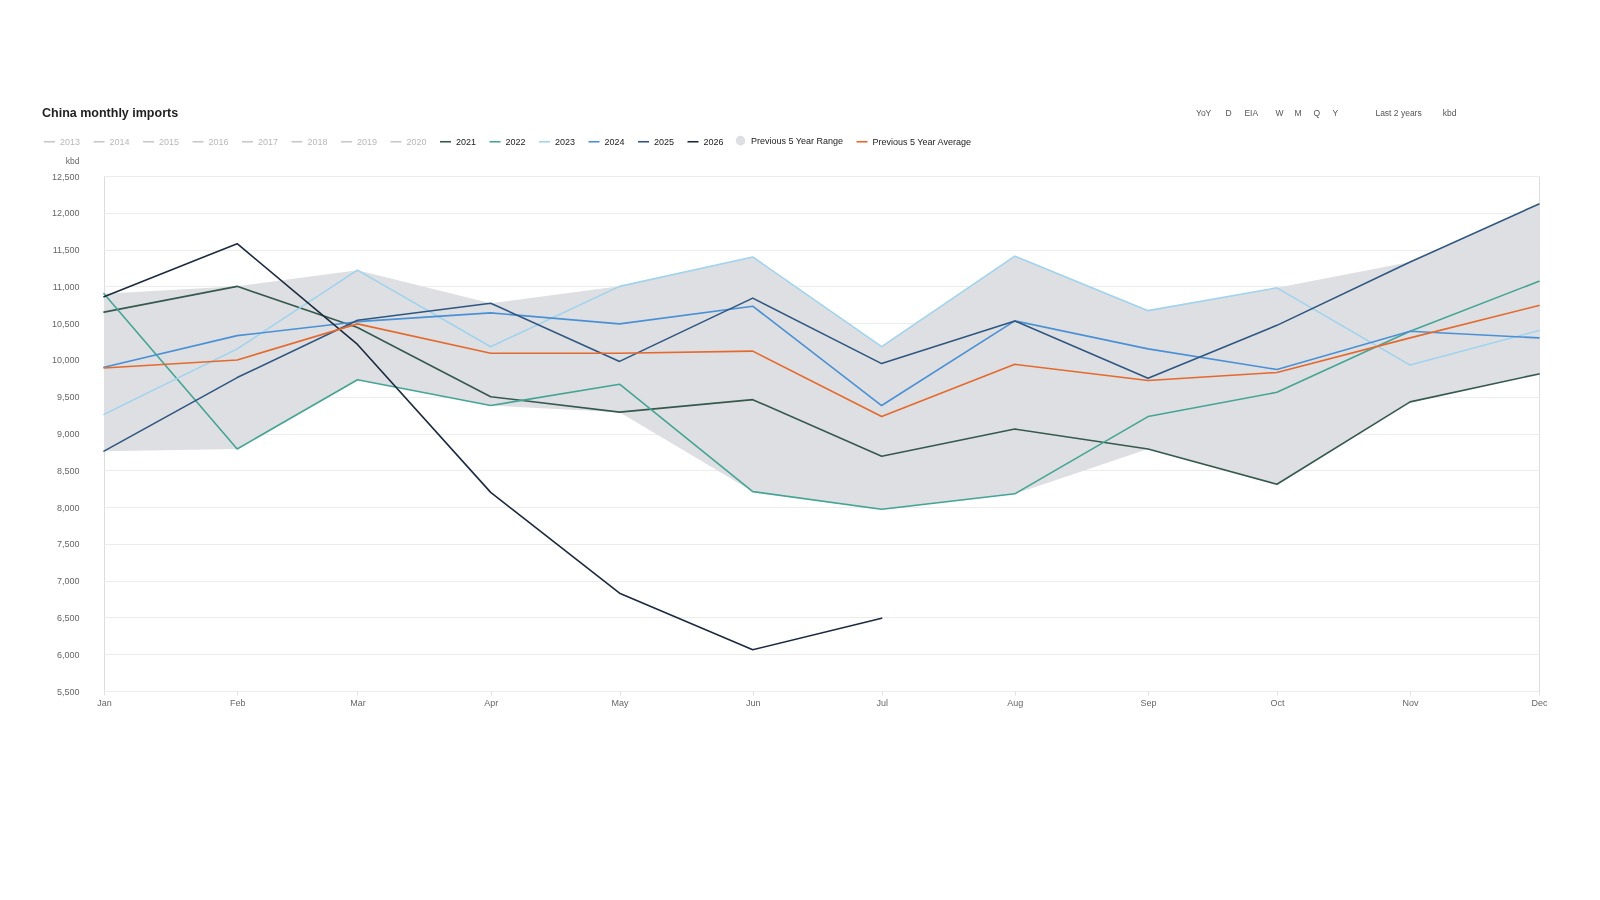  I want to click on y-tick-label: 12,500, so click(65, 176).